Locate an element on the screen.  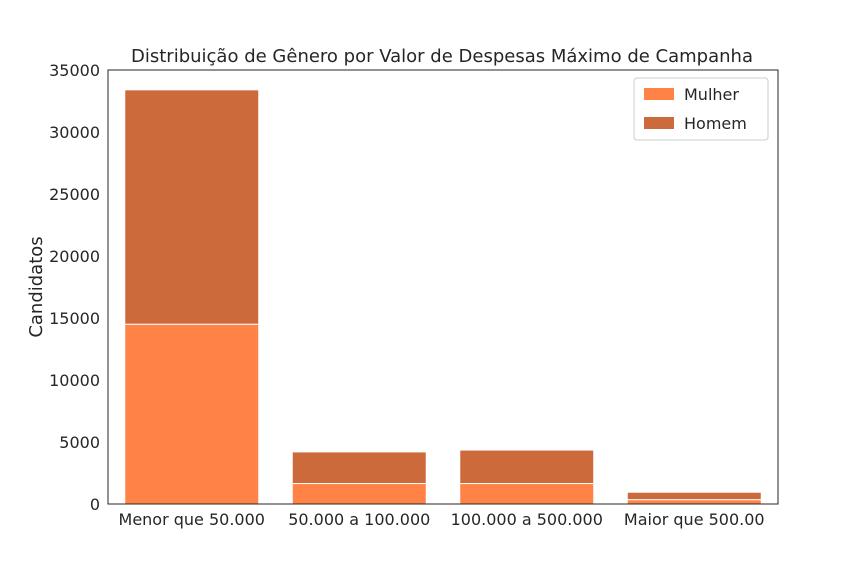
y-axis-ticks: 0 5000 10000 15000 20000 25000 30000 35000 is located at coordinates (74, 287).